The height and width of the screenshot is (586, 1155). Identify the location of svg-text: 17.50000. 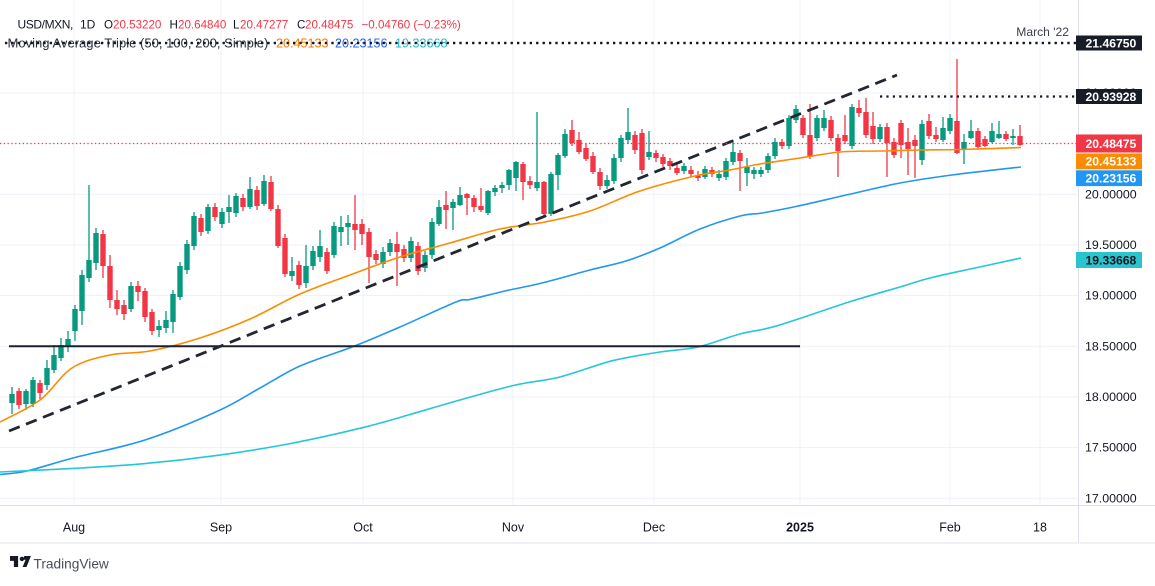
(1111, 448).